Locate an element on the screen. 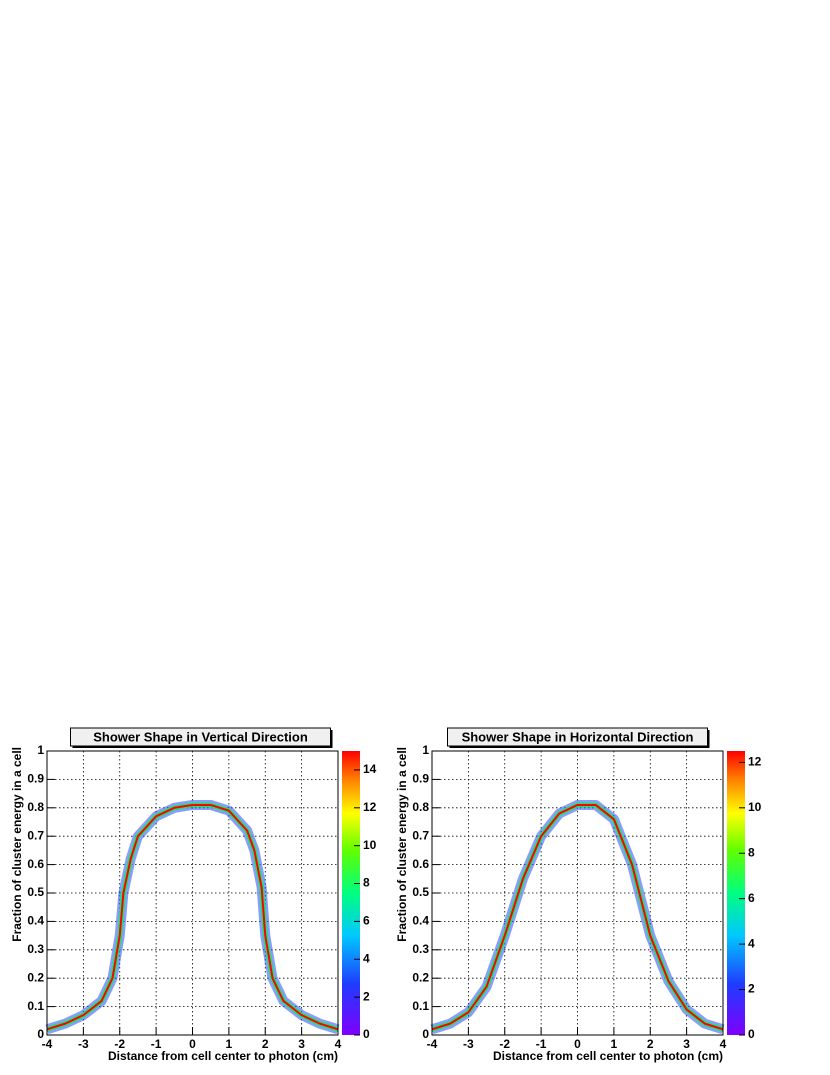 The image size is (830, 1075). chart-title: Shower Shape in Horizontal Direction is located at coordinates (578, 736).